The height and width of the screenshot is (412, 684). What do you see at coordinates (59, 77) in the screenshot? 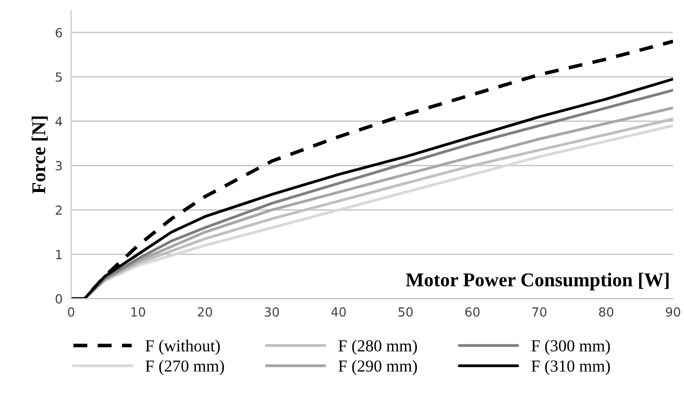
I see `y-tick-label: 5` at bounding box center [59, 77].